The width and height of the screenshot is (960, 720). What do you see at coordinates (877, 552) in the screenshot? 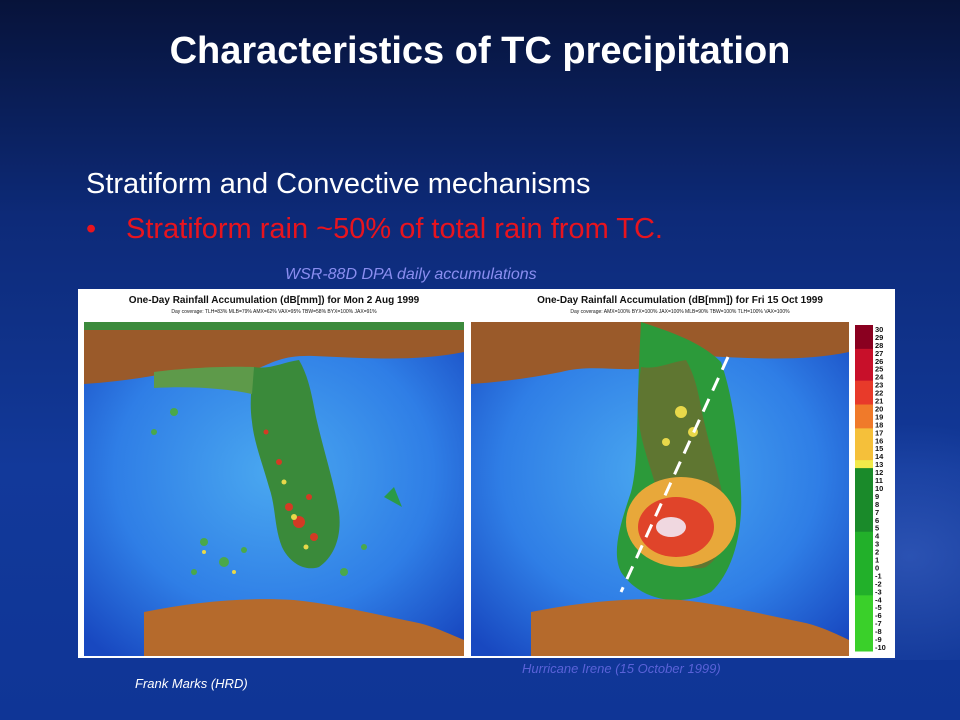
I see `colorbar-tick-label: 2` at bounding box center [877, 552].